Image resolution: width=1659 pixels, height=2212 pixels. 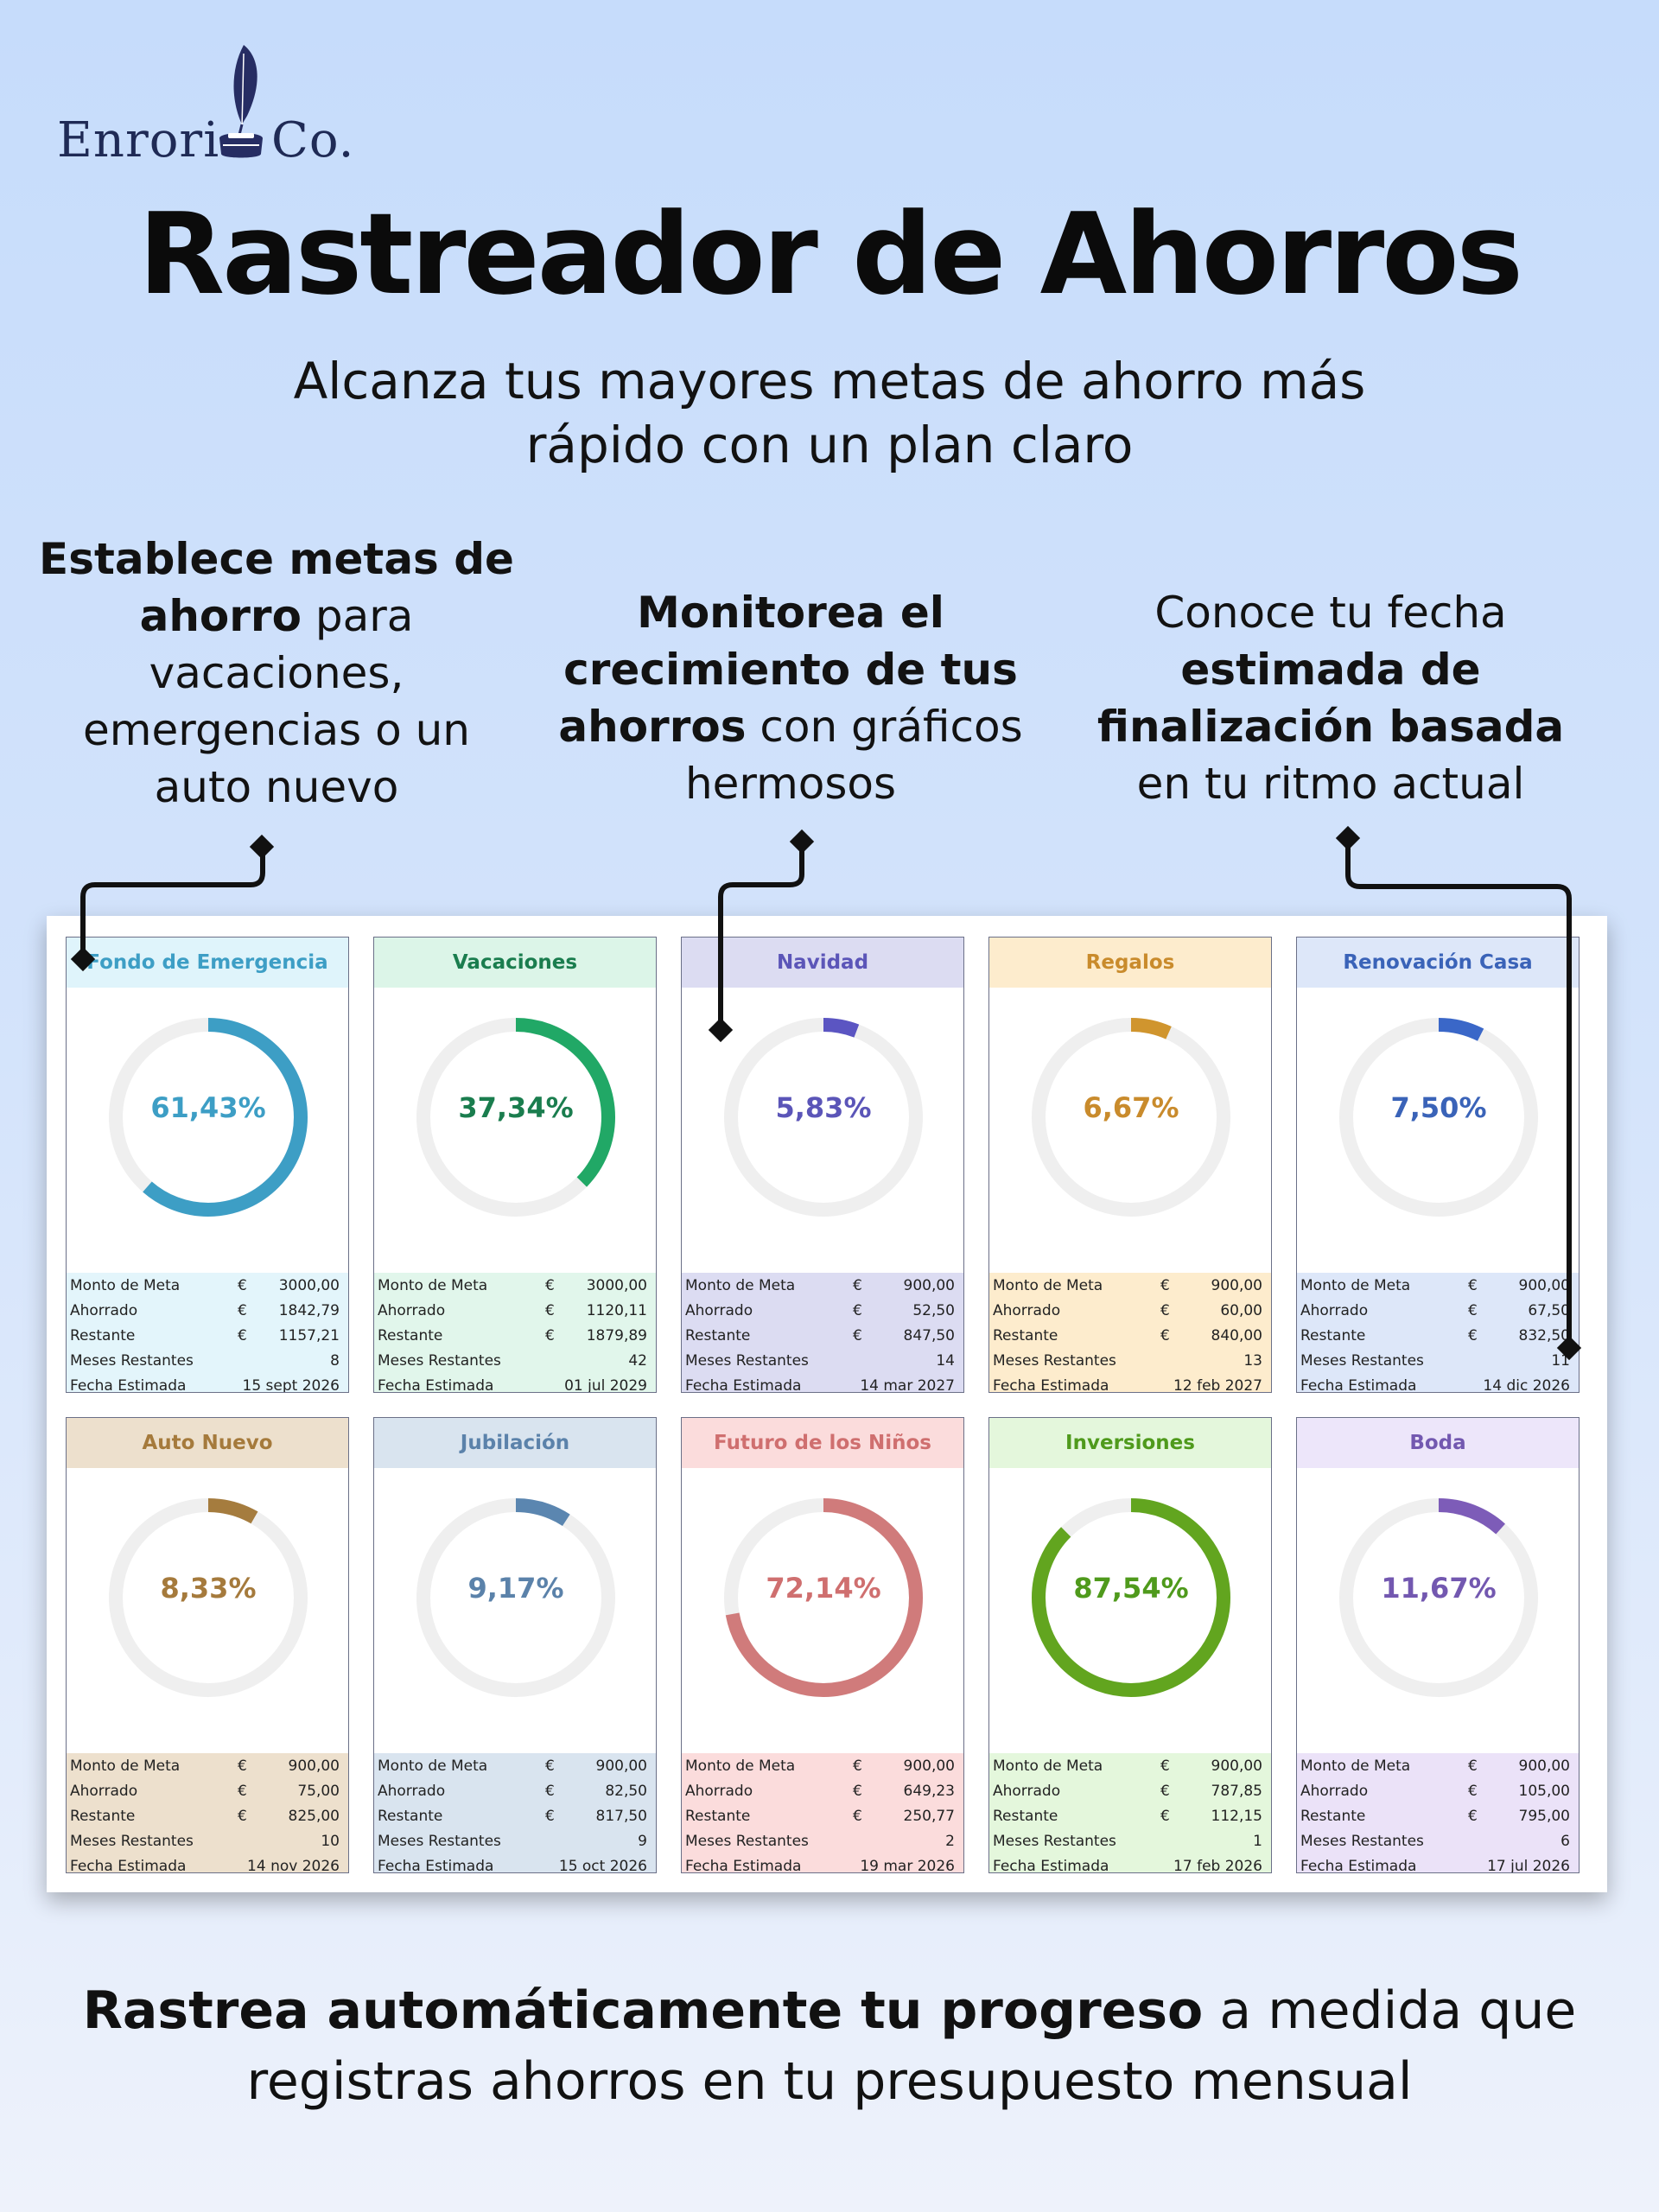 I want to click on stat-value: €1157,21, so click(x=289, y=1335).